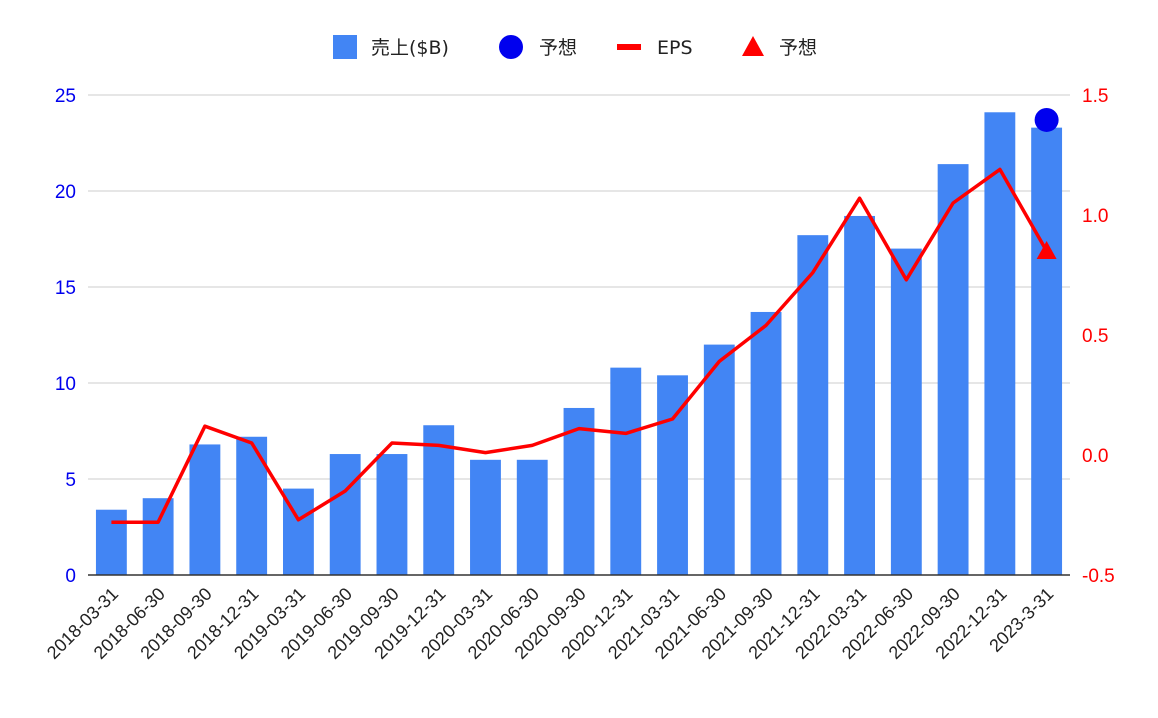 This screenshot has height=718, width=1158. I want to click on y-right-tick-label: 1.0, so click(1095, 216).